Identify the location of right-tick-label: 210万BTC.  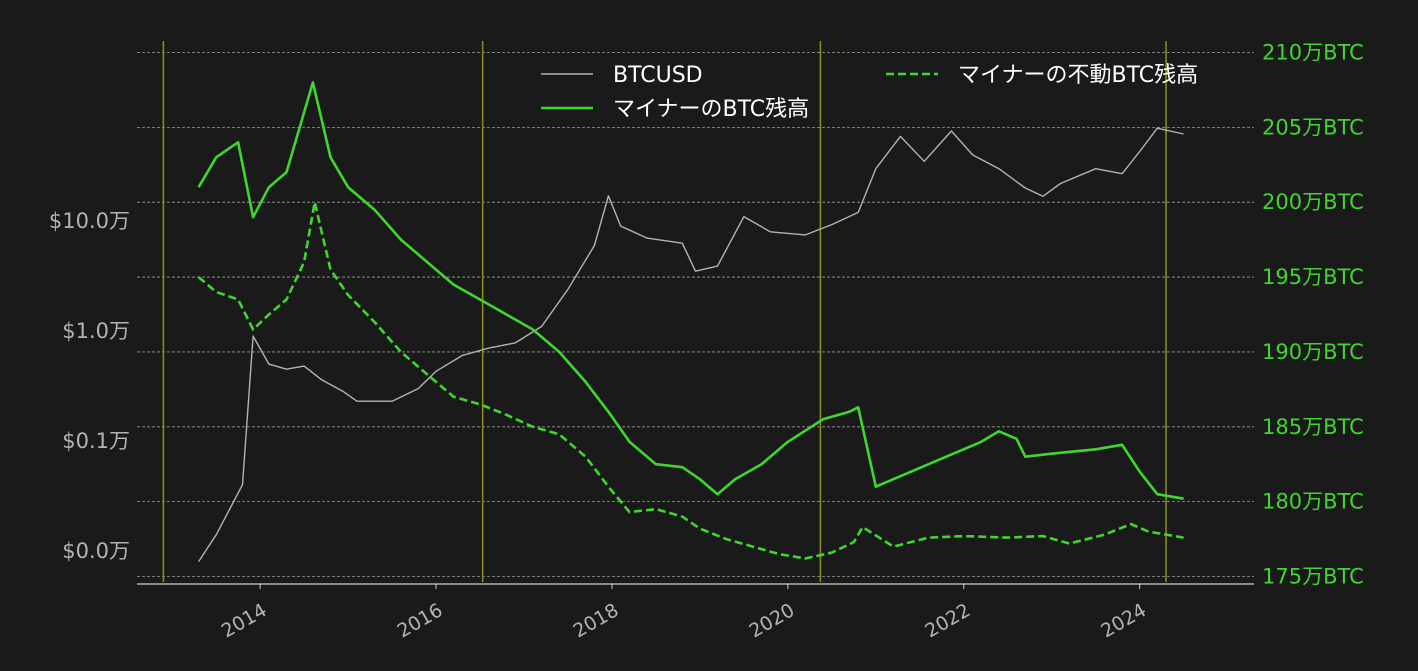
(1313, 52).